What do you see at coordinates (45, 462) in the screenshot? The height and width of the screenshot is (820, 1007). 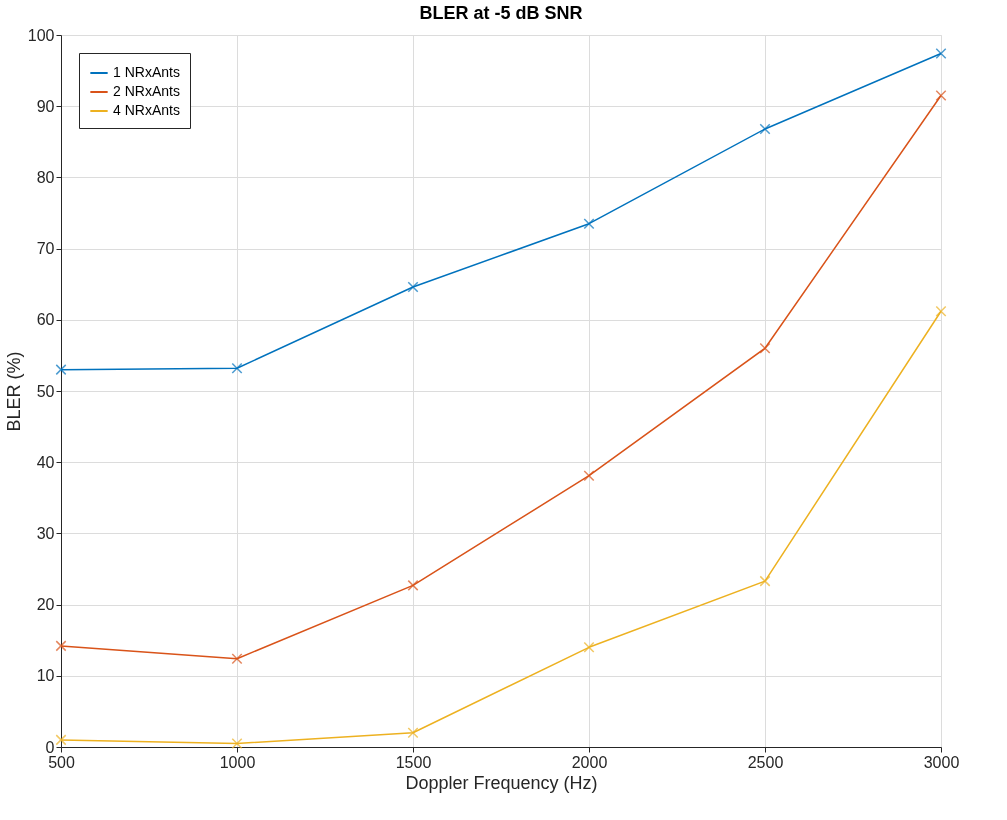 I see `y-tick-label: 40` at bounding box center [45, 462].